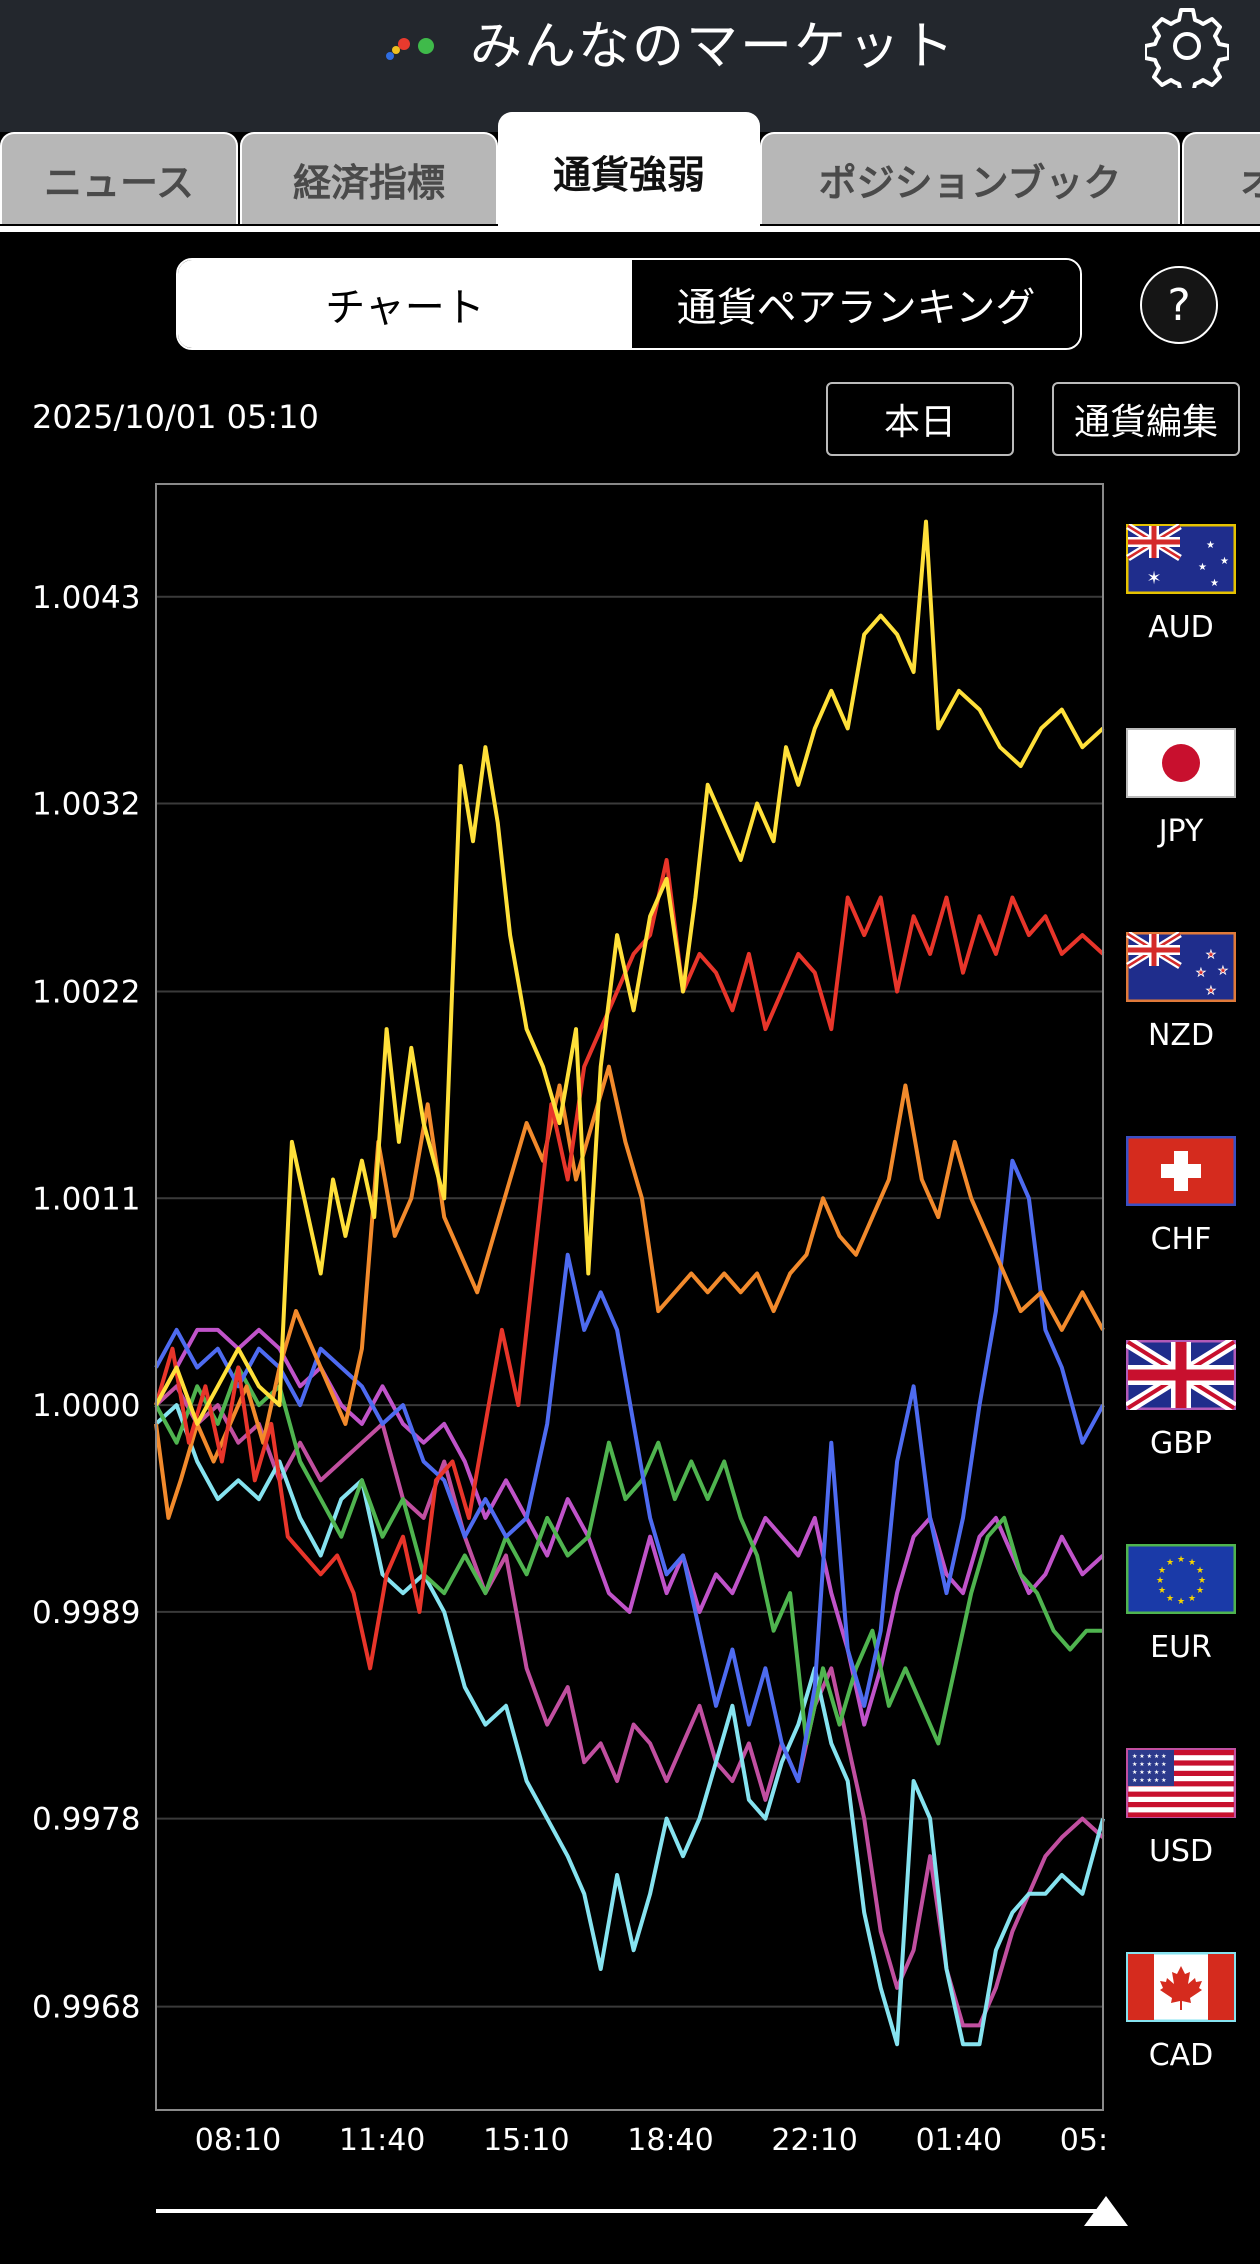 Image resolution: width=1260 pixels, height=2264 pixels. What do you see at coordinates (369, 178) in the screenshot?
I see `tab-economic-indicators: 経済指標` at bounding box center [369, 178].